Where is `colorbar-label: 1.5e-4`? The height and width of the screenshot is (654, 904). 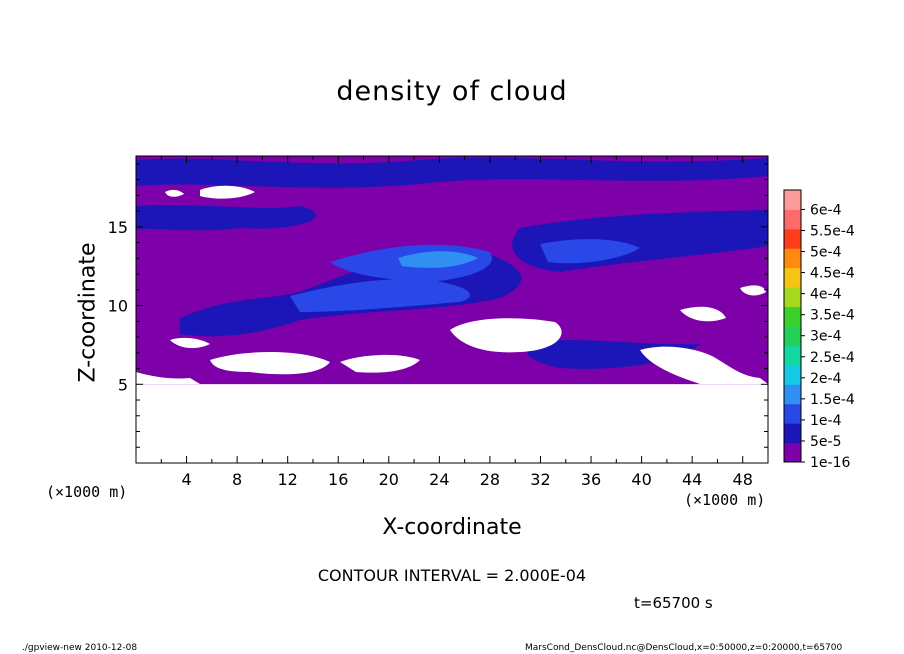 colorbar-label: 1.5e-4 is located at coordinates (832, 400).